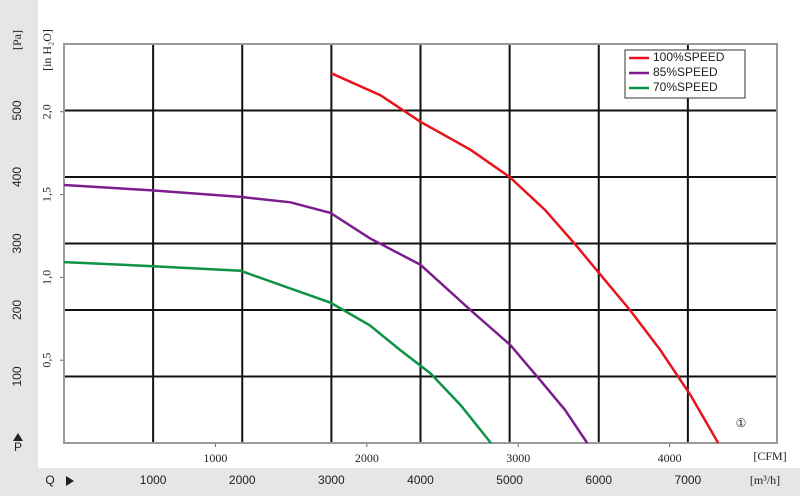 Image resolution: width=800 pixels, height=500 pixels. Describe the element at coordinates (518, 458) in the screenshot. I see `x2-tick-label: 3000` at that location.